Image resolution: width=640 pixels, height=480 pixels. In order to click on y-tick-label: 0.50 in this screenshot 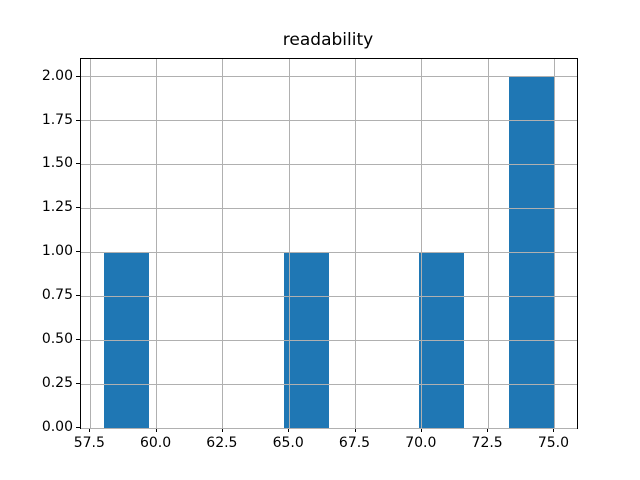, I will do `click(57, 339)`.